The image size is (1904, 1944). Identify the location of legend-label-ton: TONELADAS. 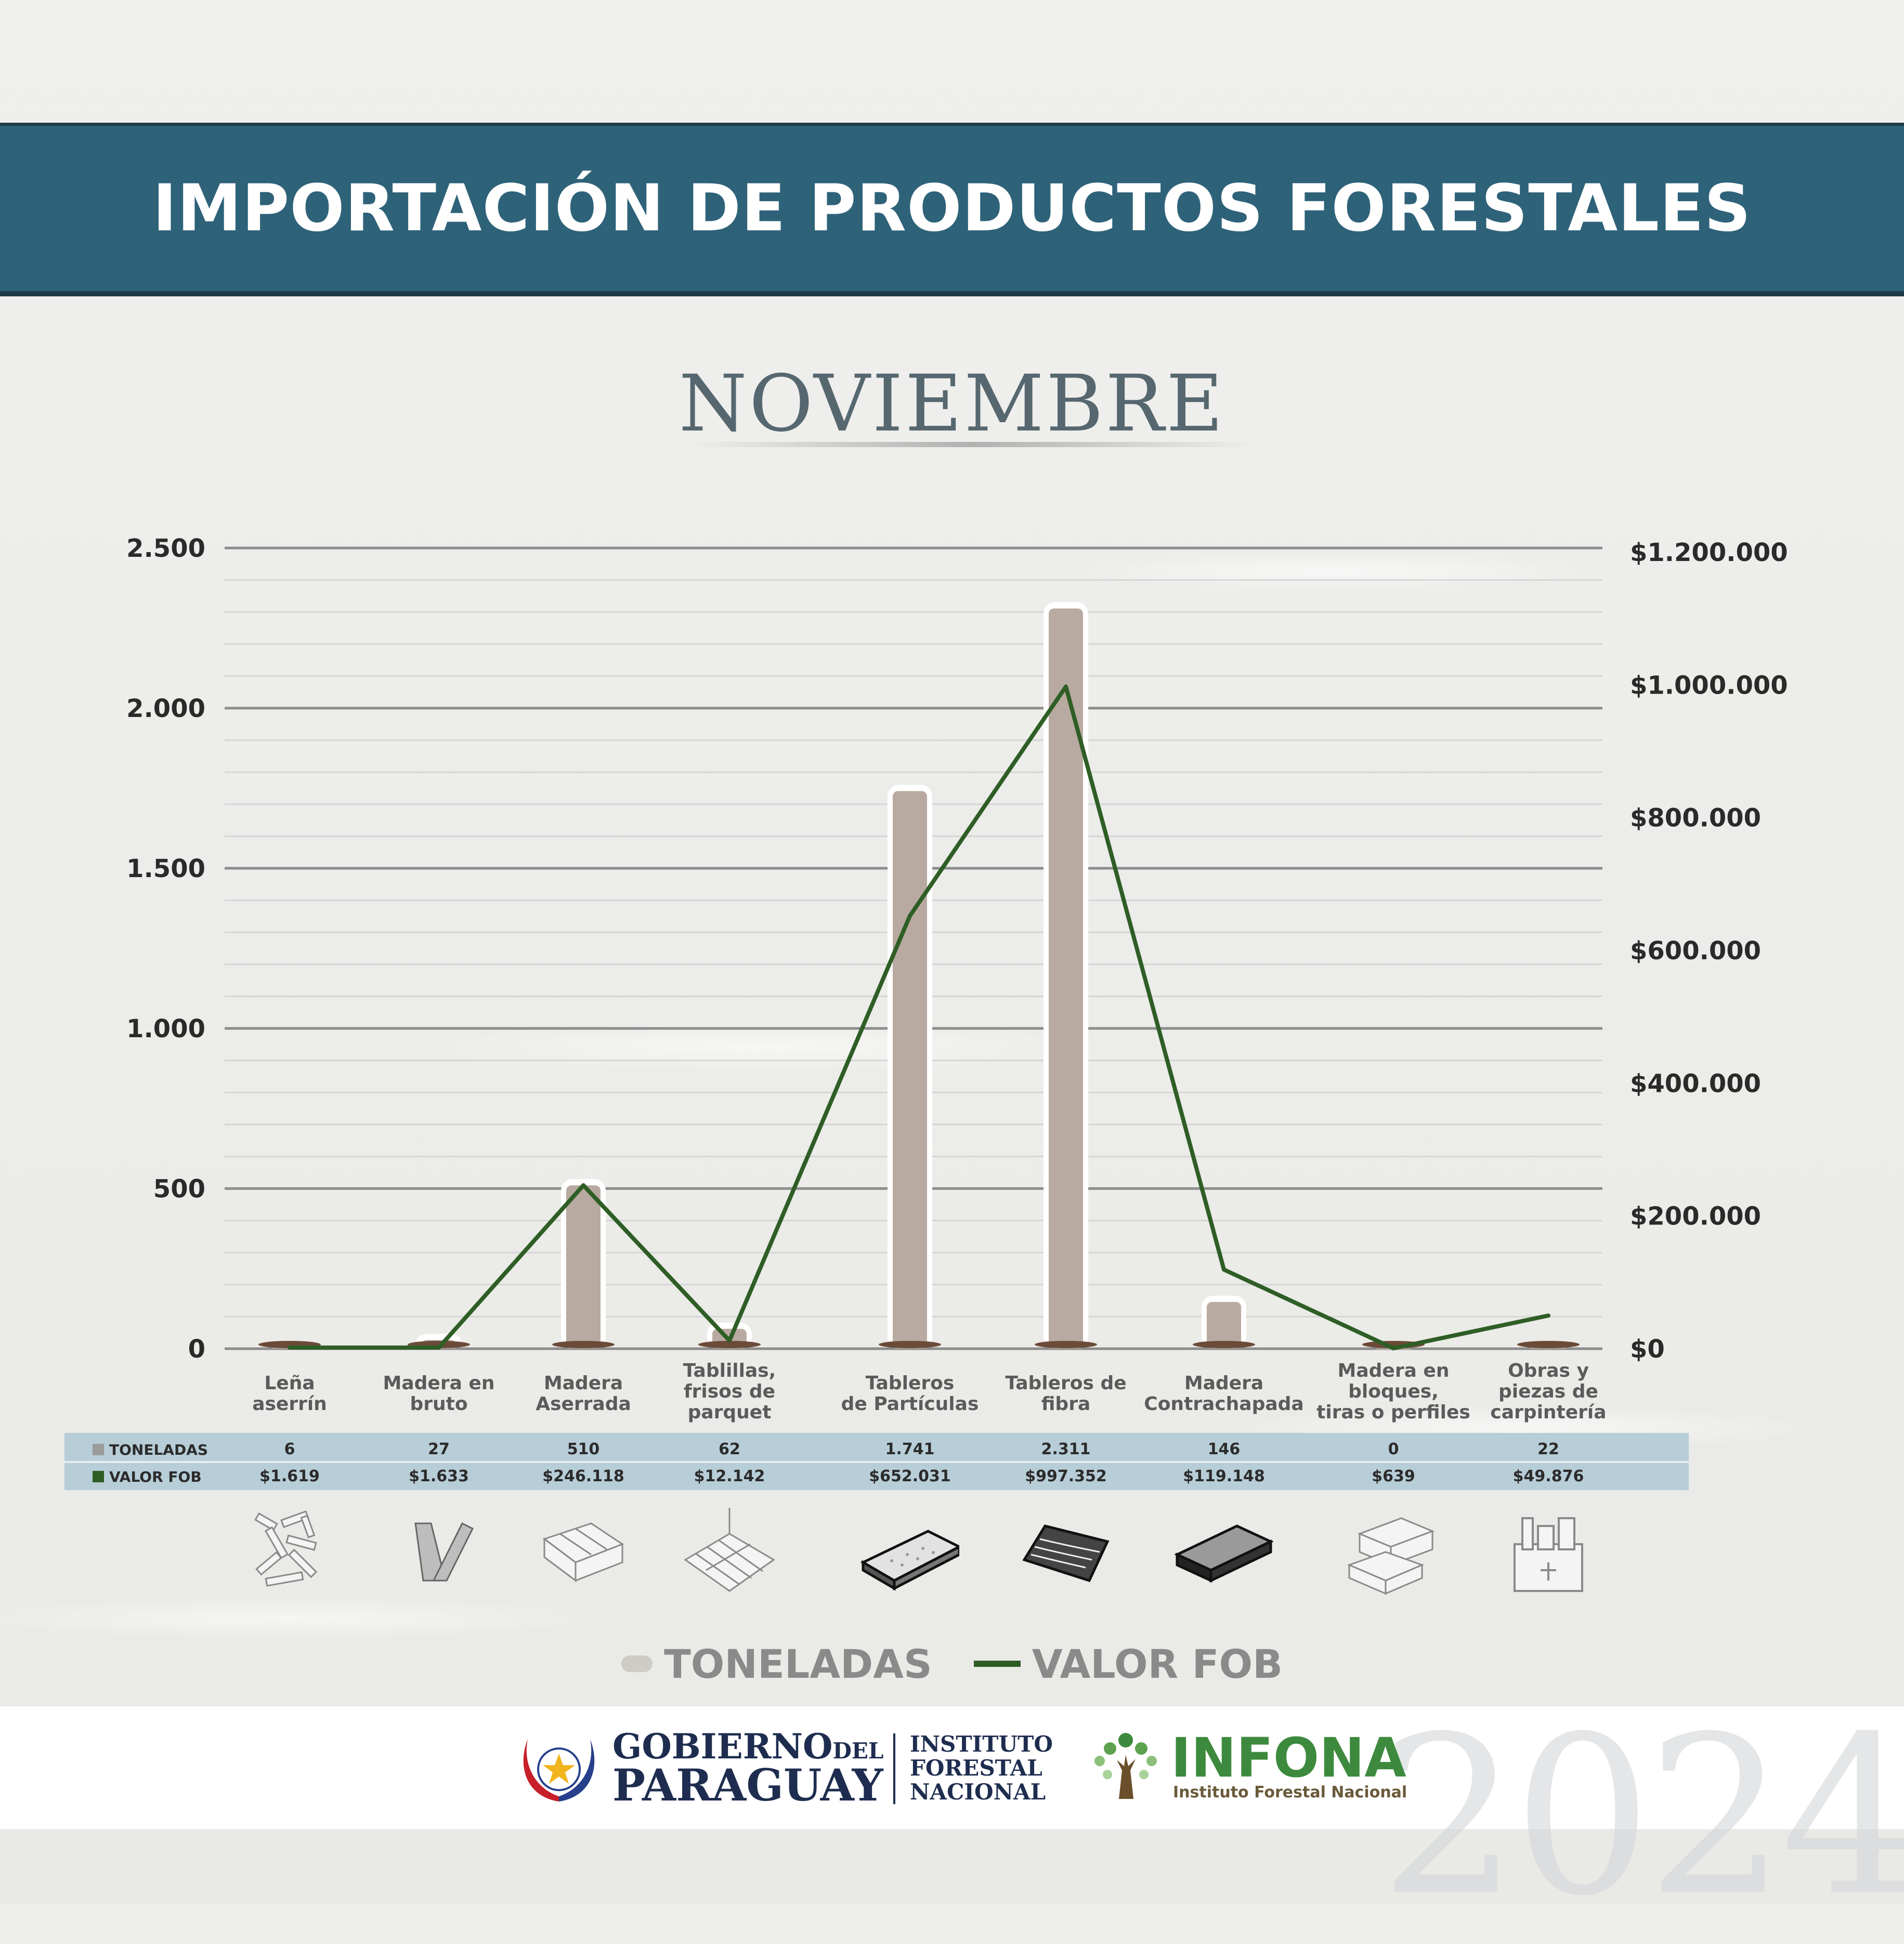
(797, 1663).